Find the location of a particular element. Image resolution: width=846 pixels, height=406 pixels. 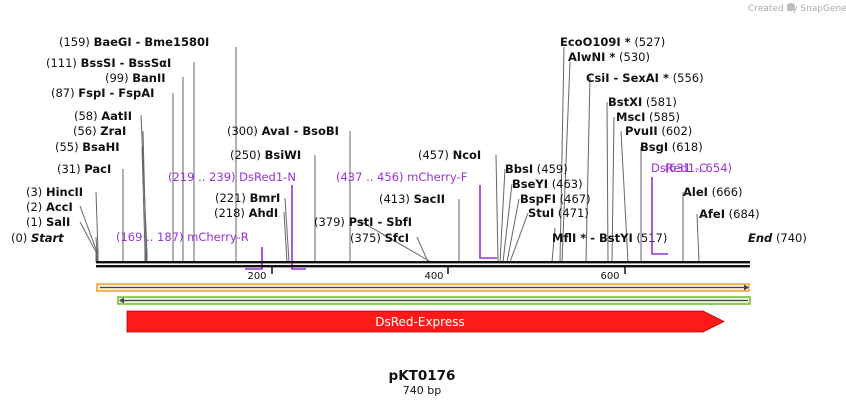

scale-ticks: 200 400 600 is located at coordinates (436, 274).